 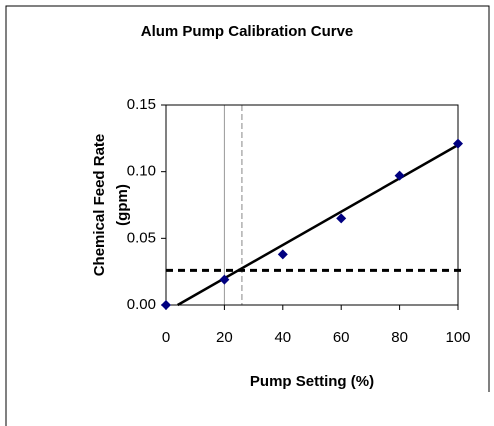 What do you see at coordinates (457, 337) in the screenshot?
I see `x-tick-label: 100` at bounding box center [457, 337].